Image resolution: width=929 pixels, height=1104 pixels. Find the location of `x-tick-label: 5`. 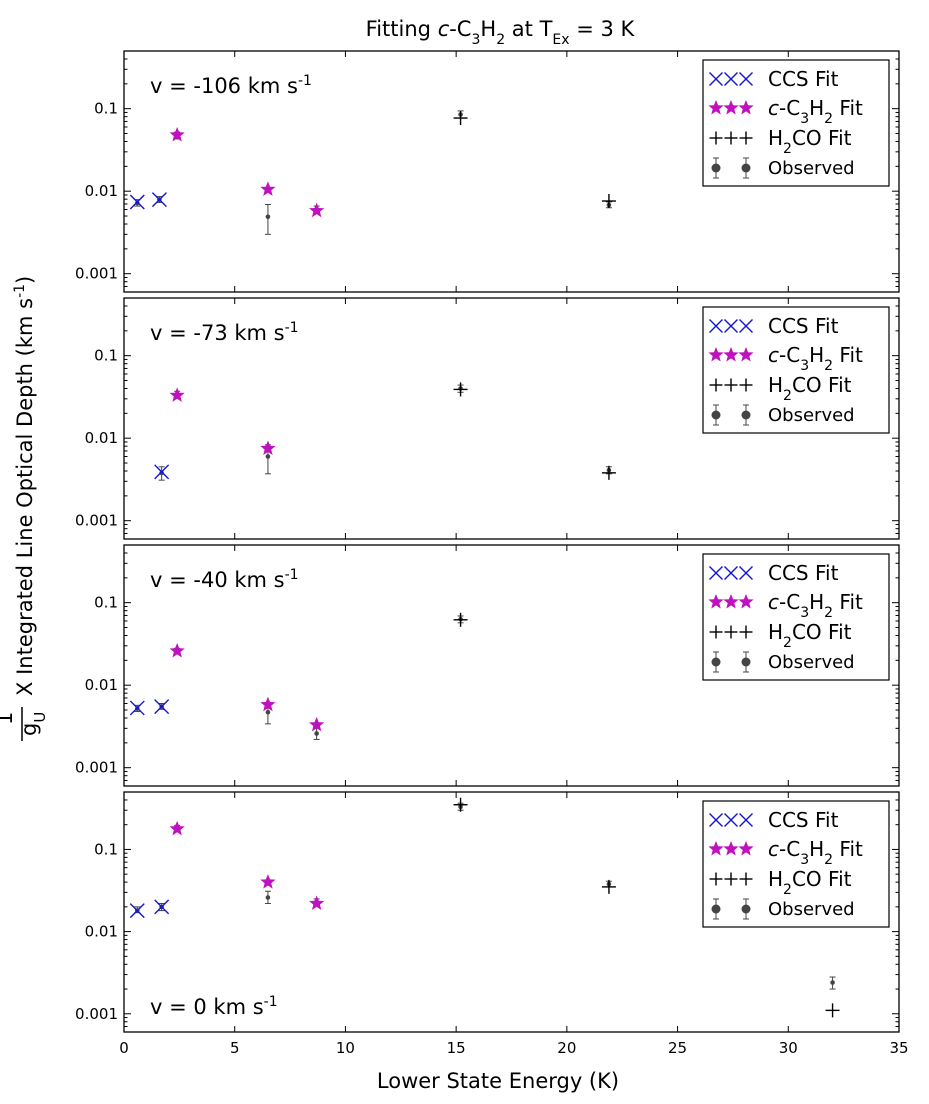

x-tick-label: 5 is located at coordinates (235, 1048).